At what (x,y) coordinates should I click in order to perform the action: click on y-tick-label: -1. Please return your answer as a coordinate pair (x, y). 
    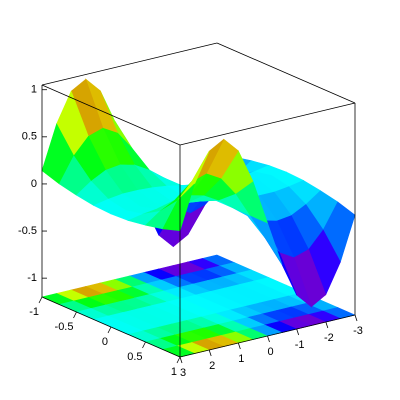
    Looking at the image, I should click on (300, 345).